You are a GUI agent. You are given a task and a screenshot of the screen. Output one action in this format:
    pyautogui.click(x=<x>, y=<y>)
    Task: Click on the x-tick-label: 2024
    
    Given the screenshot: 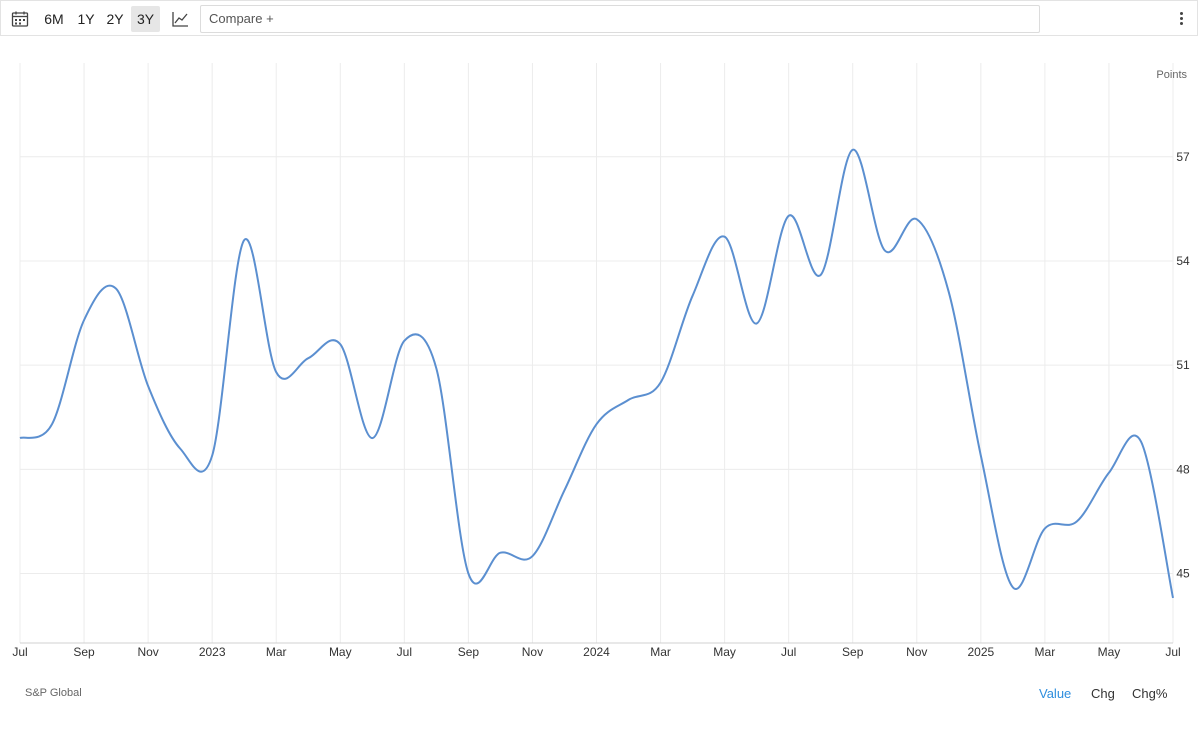 What is the action you would take?
    pyautogui.click(x=596, y=652)
    